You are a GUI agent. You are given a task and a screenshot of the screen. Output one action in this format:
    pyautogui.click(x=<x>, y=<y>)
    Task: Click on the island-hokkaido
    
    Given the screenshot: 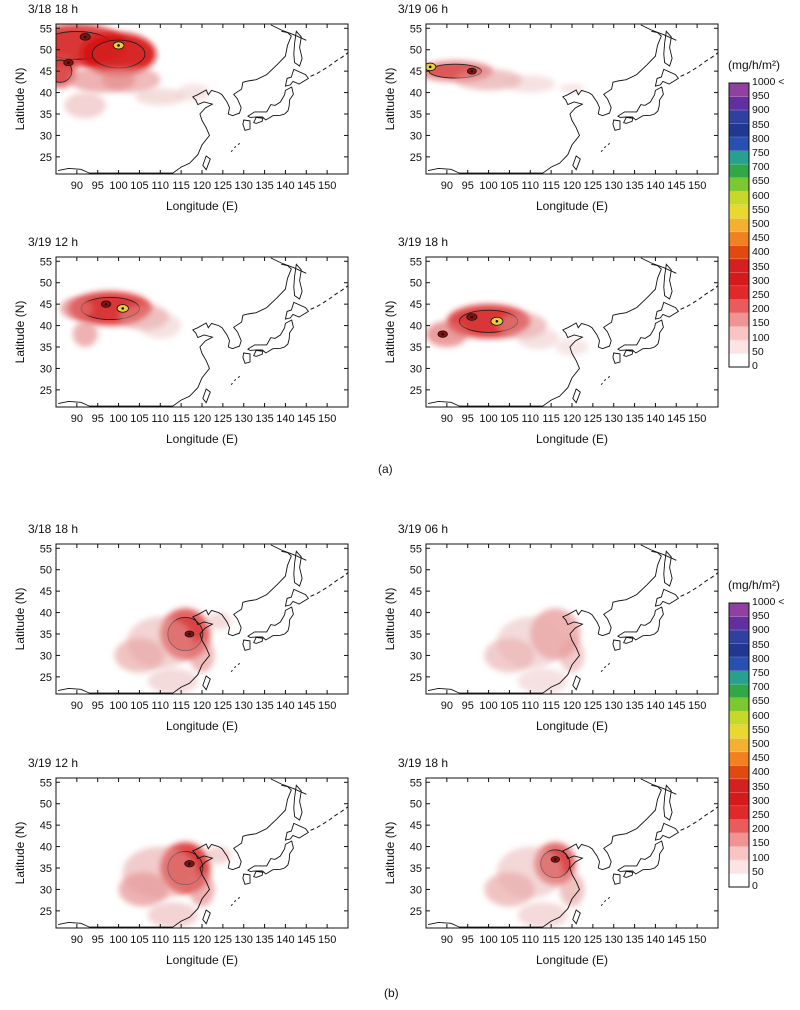 What is the action you would take?
    pyautogui.click(x=667, y=310)
    